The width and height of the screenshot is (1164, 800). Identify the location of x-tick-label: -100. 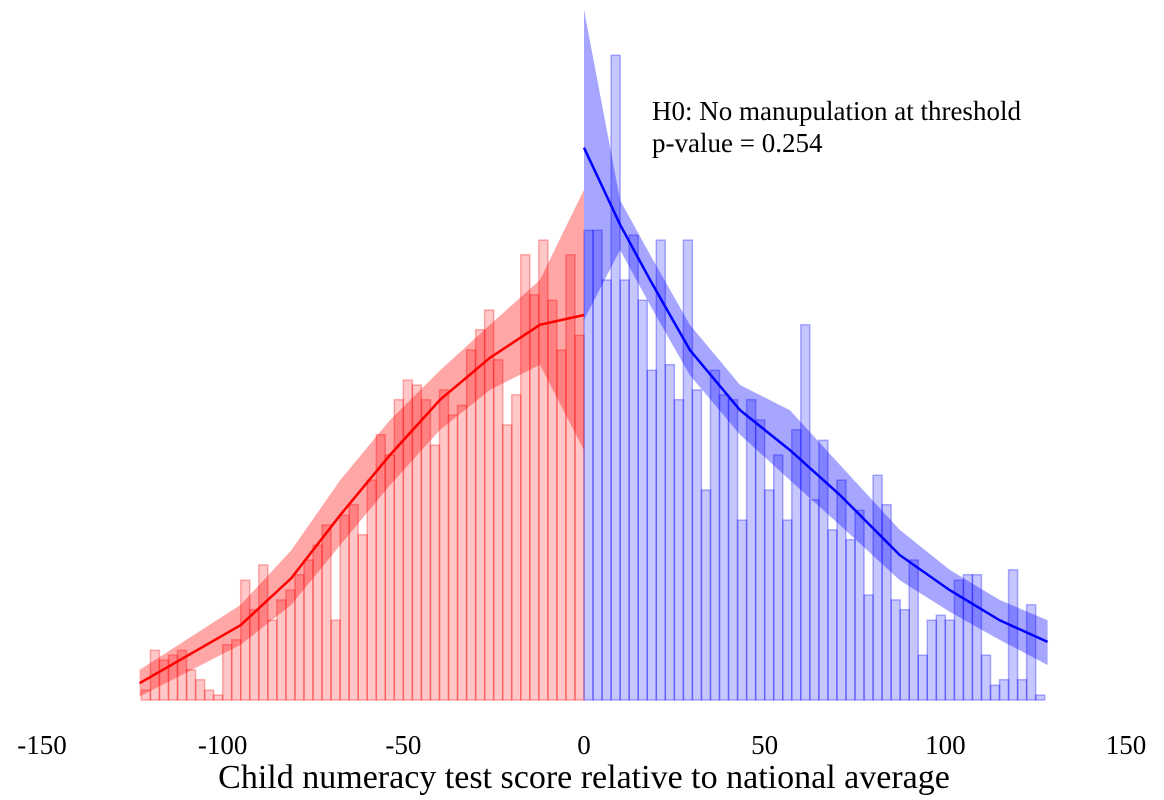
(223, 745).